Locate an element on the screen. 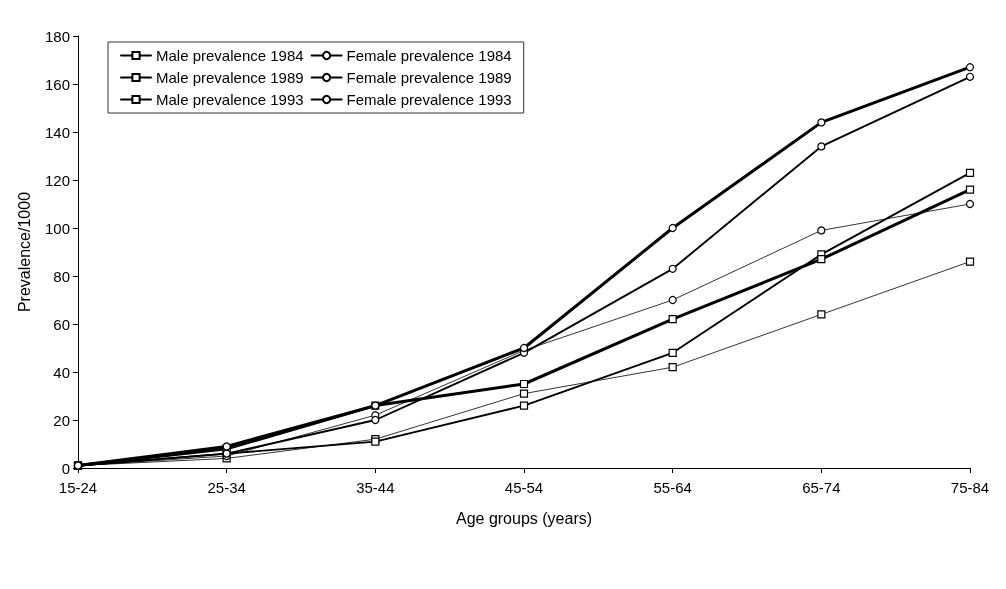  x-tick-label: 25-34 is located at coordinates (226, 487).